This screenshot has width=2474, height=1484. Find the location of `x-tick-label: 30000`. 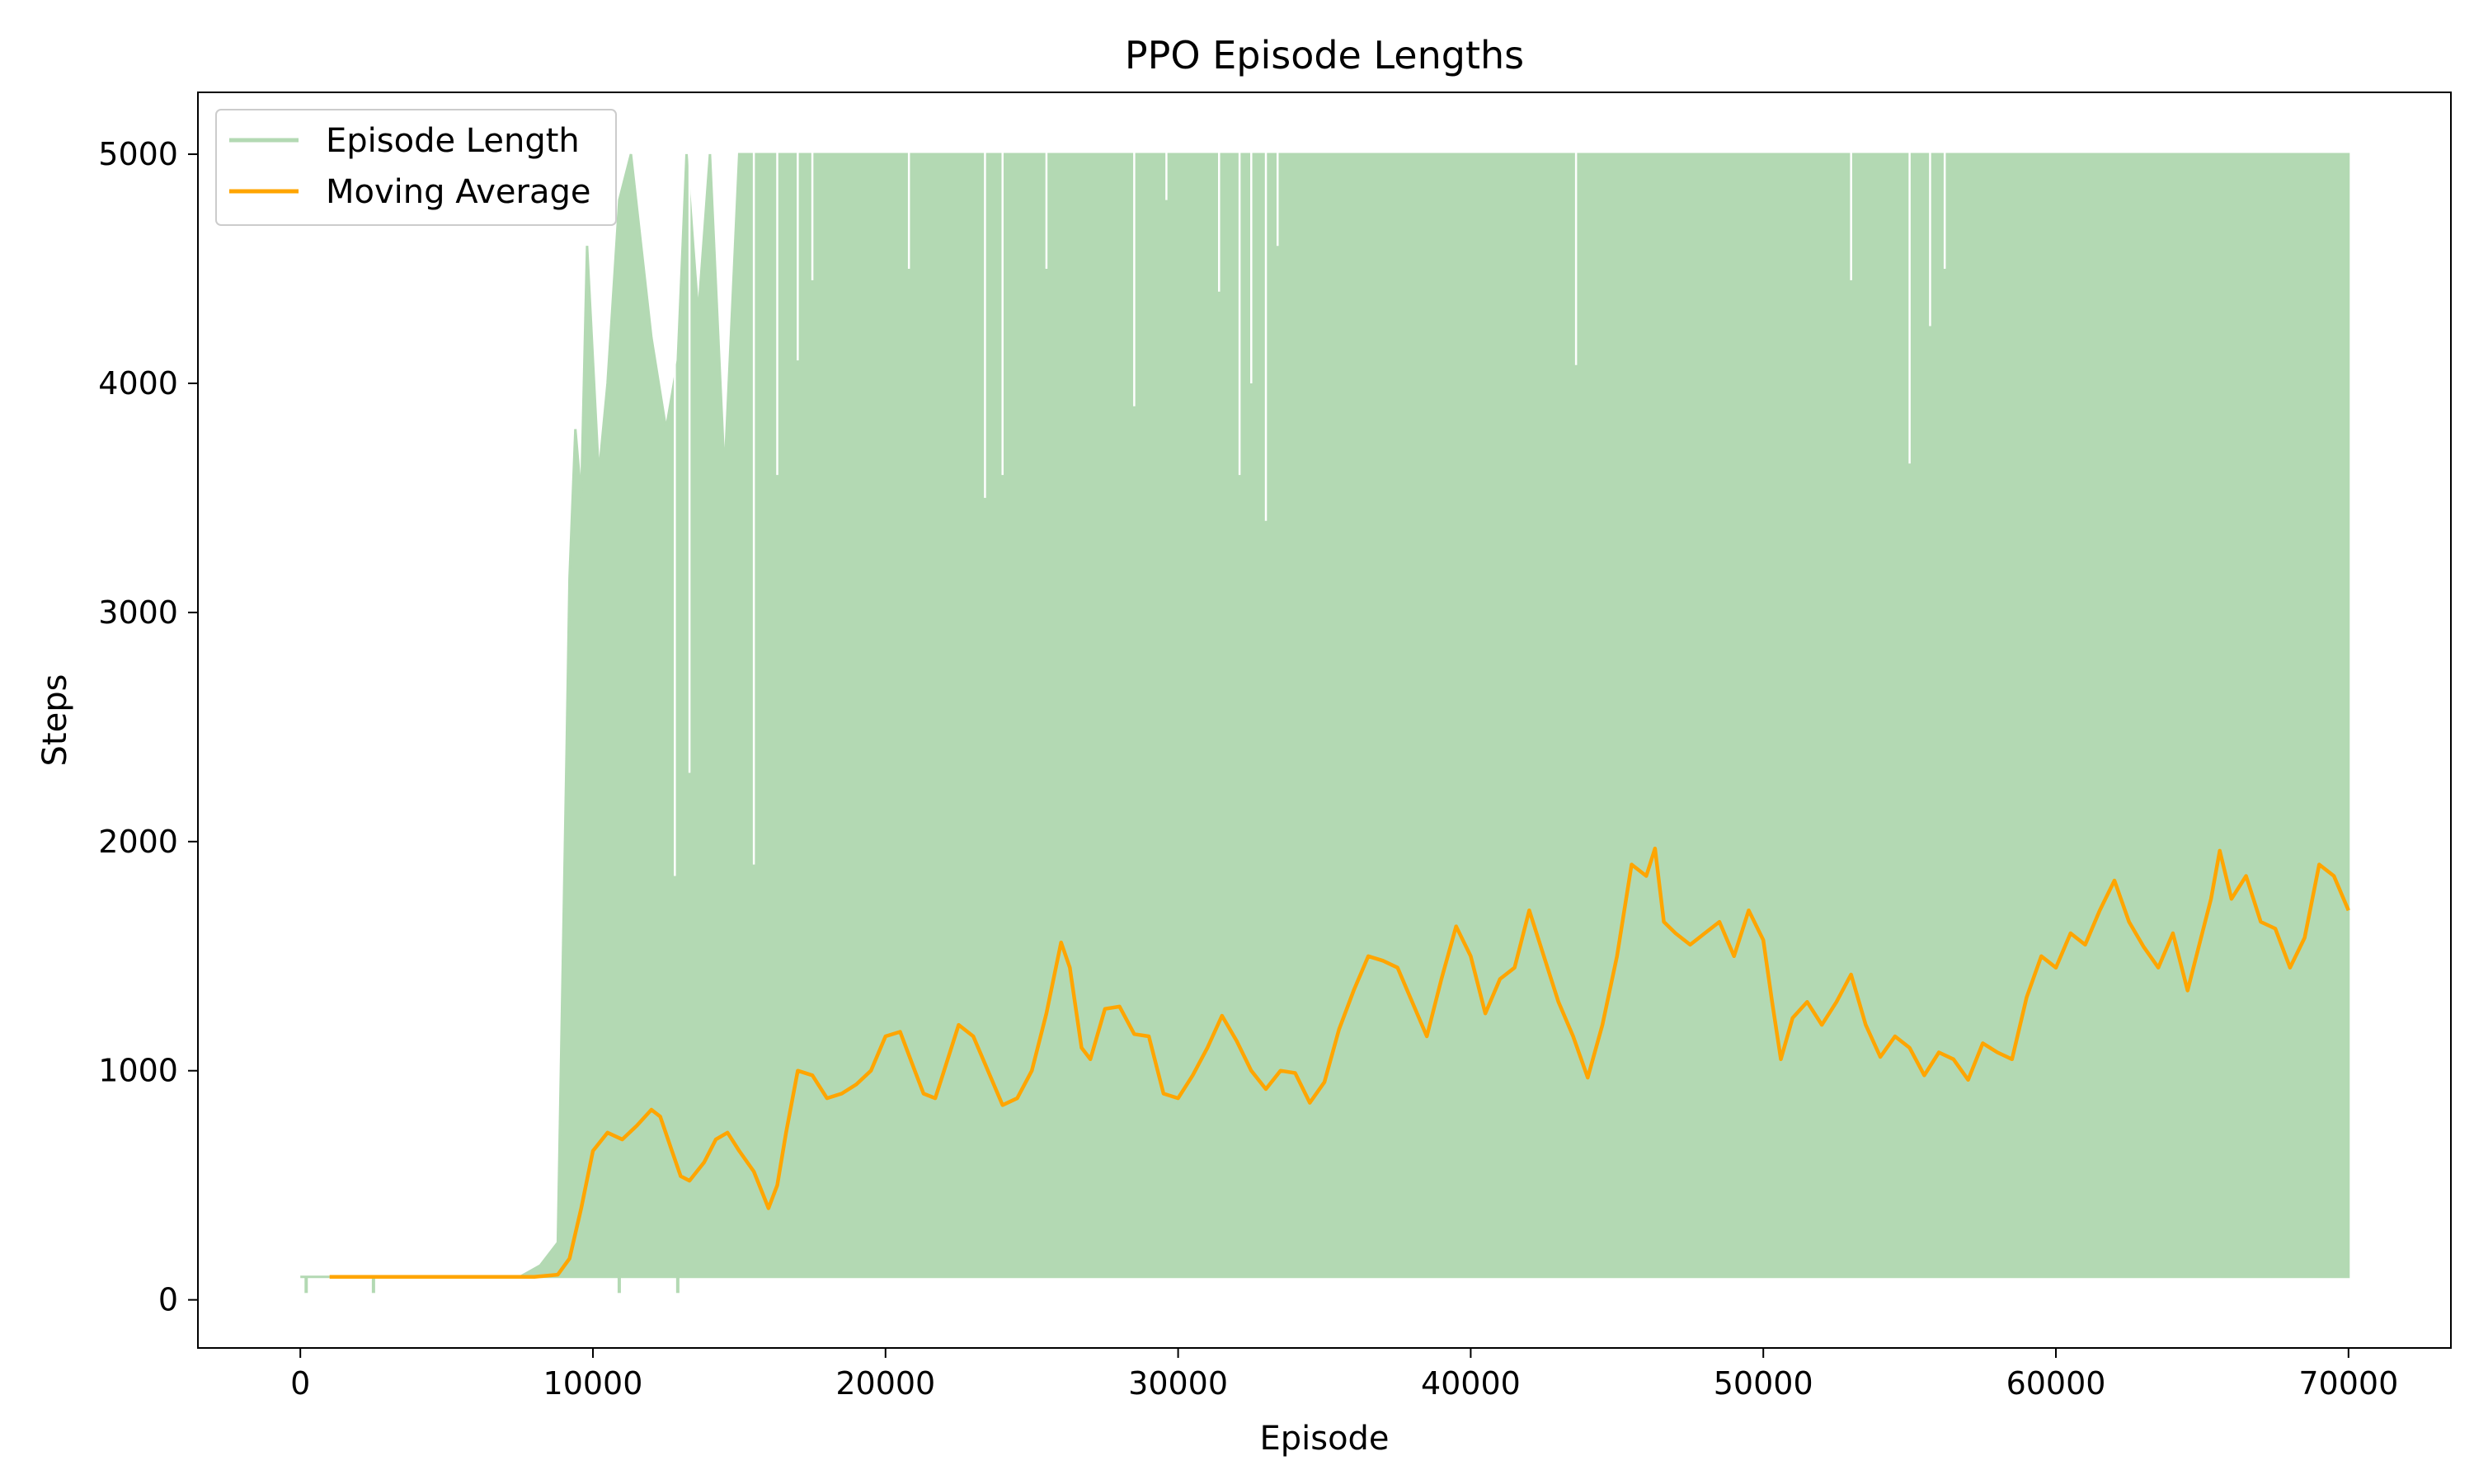

x-tick-label: 30000 is located at coordinates (1178, 1383).